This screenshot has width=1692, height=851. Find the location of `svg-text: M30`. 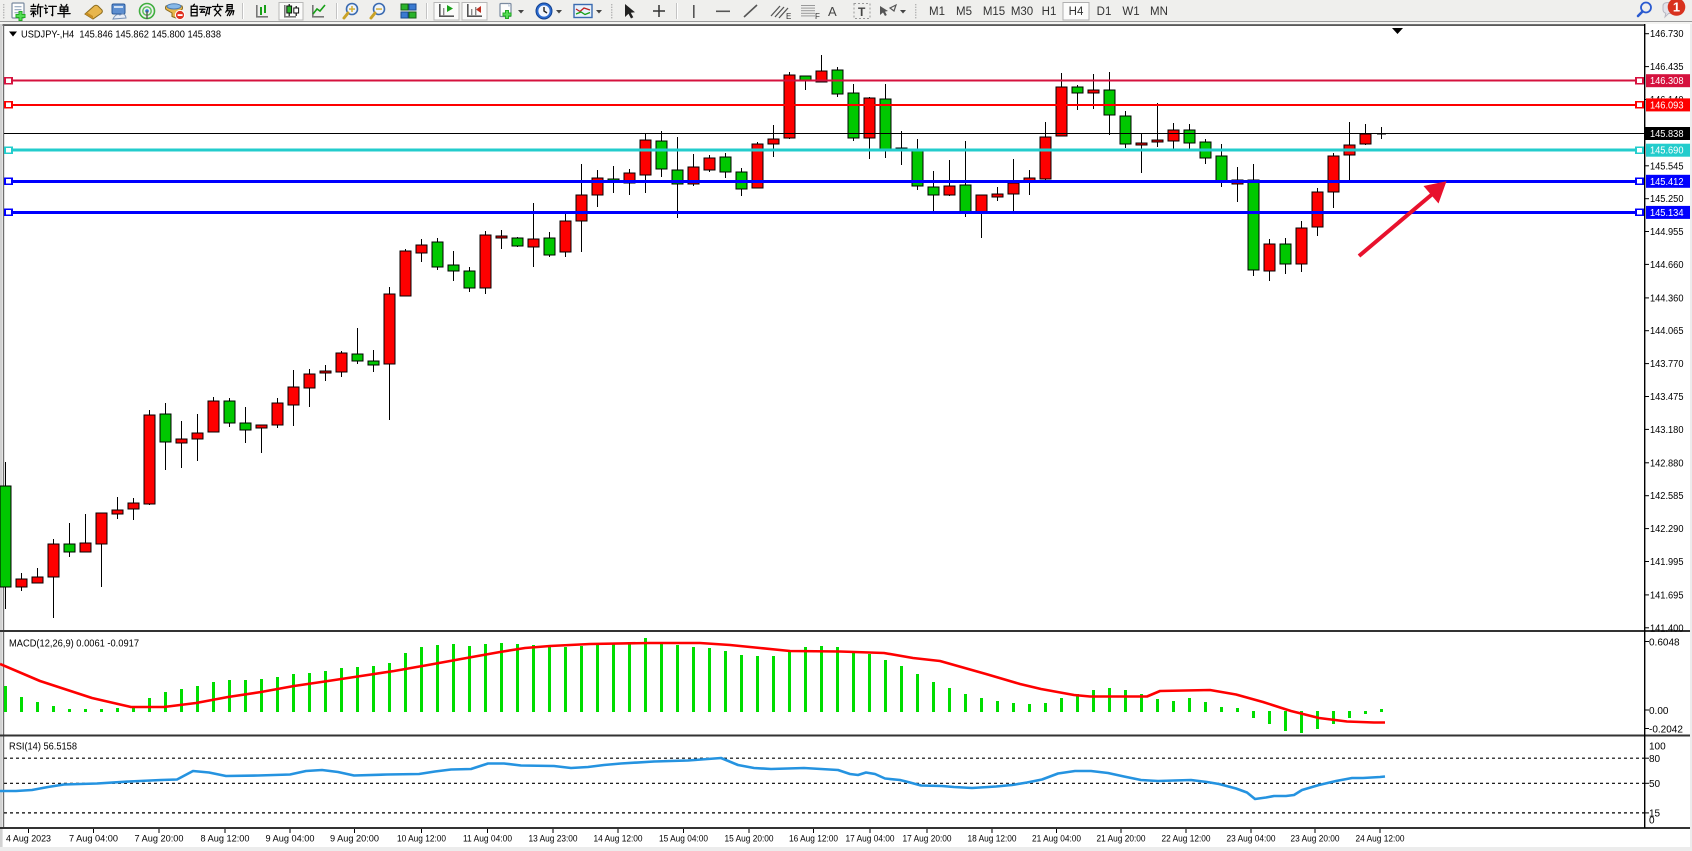

svg-text: M30 is located at coordinates (1022, 12).